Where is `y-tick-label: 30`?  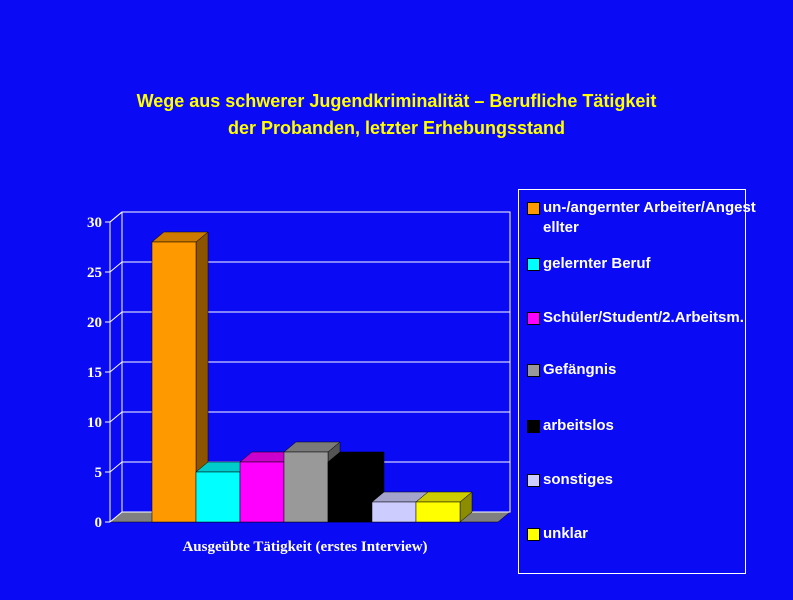 y-tick-label: 30 is located at coordinates (94, 223).